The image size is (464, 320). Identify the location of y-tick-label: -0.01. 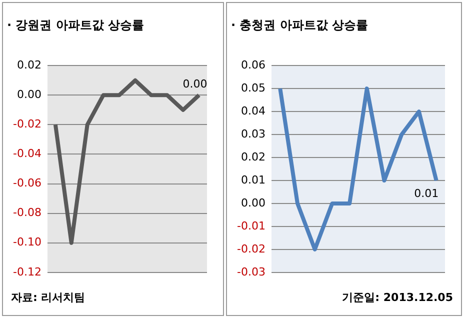
(251, 225).